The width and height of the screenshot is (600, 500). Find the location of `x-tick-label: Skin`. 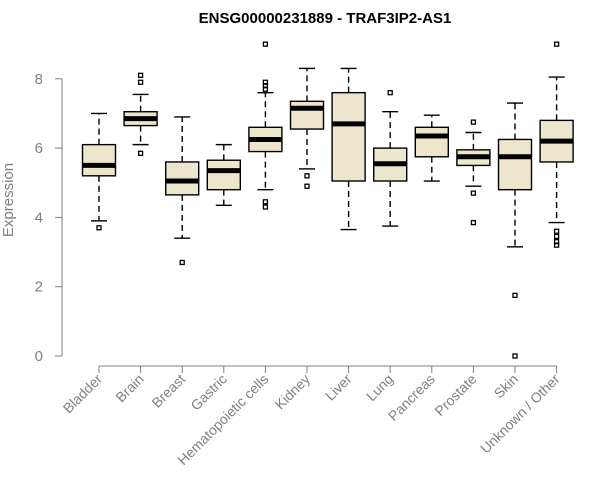

x-tick-label: Skin is located at coordinates (506, 386).